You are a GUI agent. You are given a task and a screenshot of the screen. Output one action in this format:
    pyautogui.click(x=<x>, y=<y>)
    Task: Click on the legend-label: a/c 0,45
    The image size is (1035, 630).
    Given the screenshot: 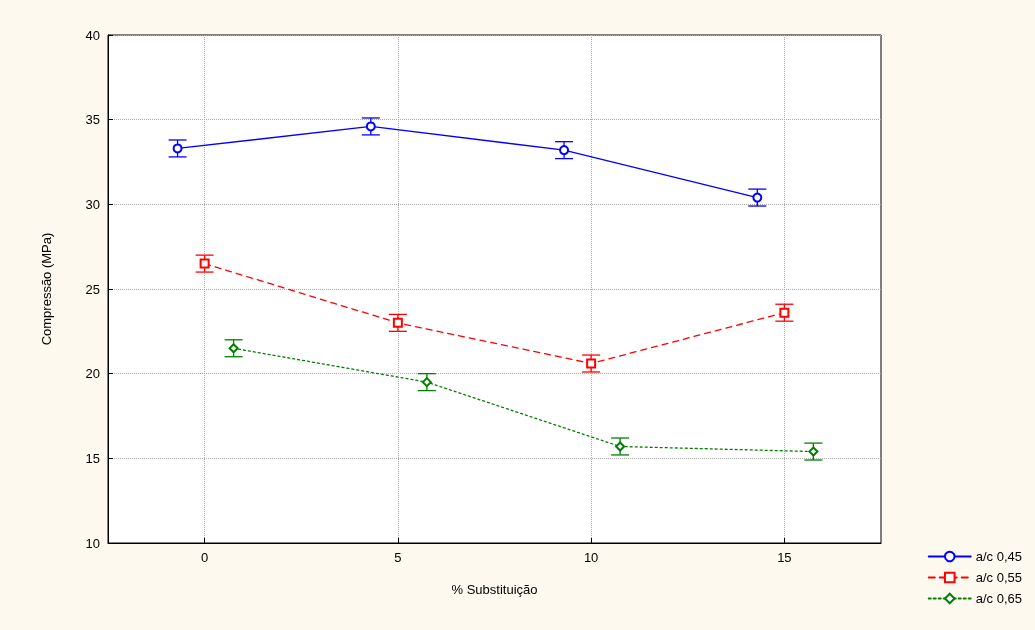 What is the action you would take?
    pyautogui.click(x=999, y=556)
    